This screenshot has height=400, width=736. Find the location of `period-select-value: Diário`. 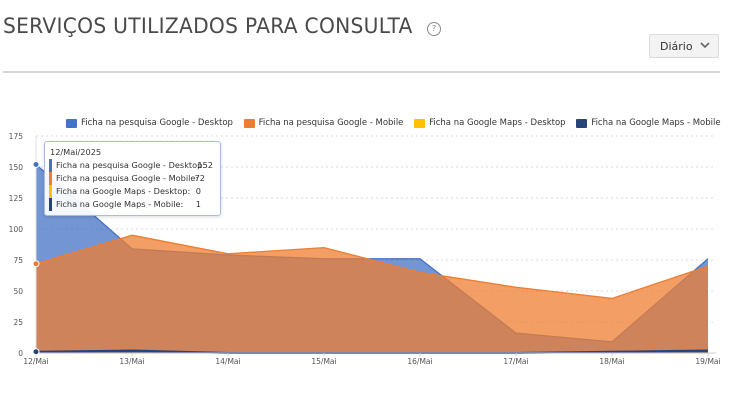

period-select-value: Diário is located at coordinates (676, 46).